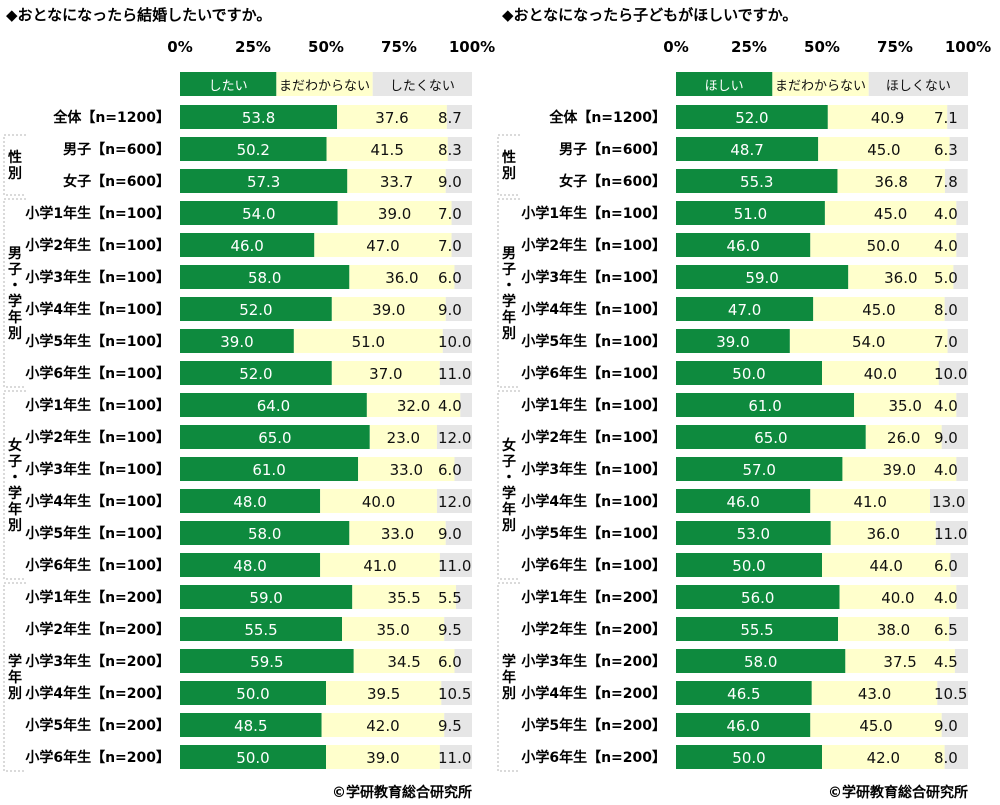 This screenshot has width=1000, height=805. I want to click on data-label: 37.0, so click(385, 374).